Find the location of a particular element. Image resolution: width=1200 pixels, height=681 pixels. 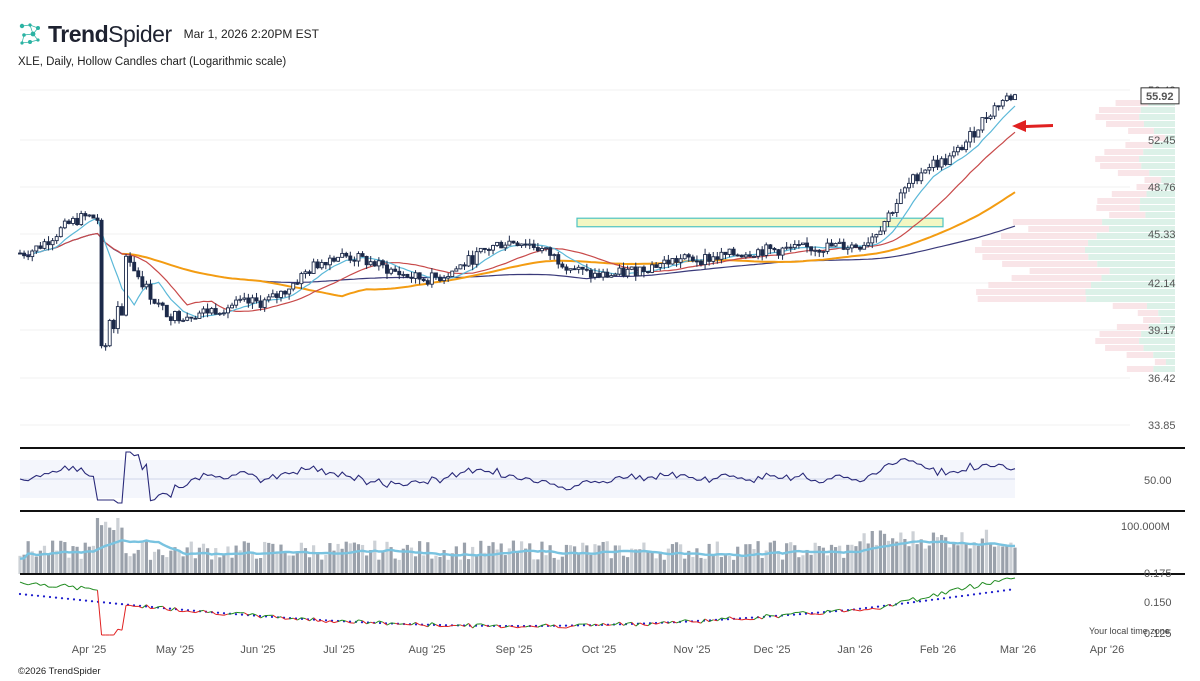

rsi-line is located at coordinates (517, 477).